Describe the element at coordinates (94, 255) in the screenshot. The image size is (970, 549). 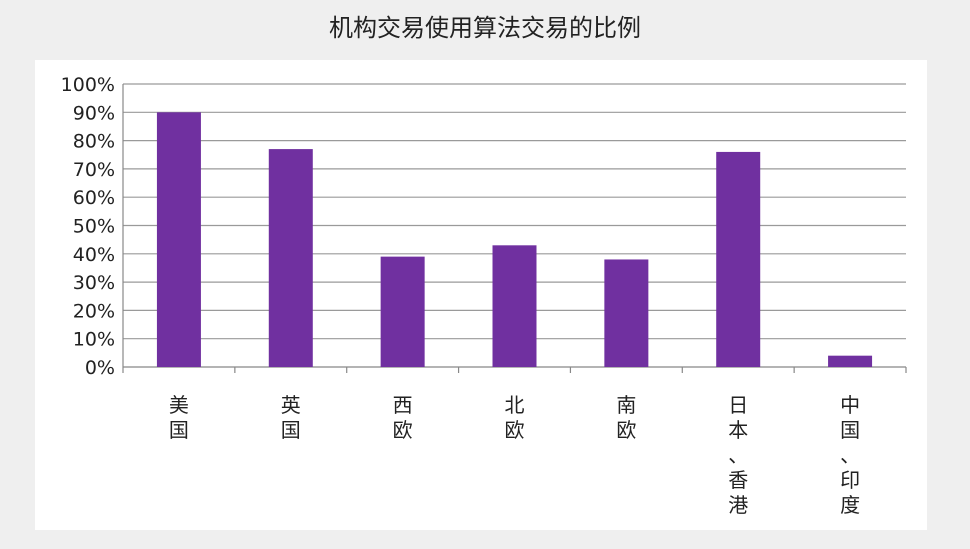
I see `y-tick-label: 40%` at that location.